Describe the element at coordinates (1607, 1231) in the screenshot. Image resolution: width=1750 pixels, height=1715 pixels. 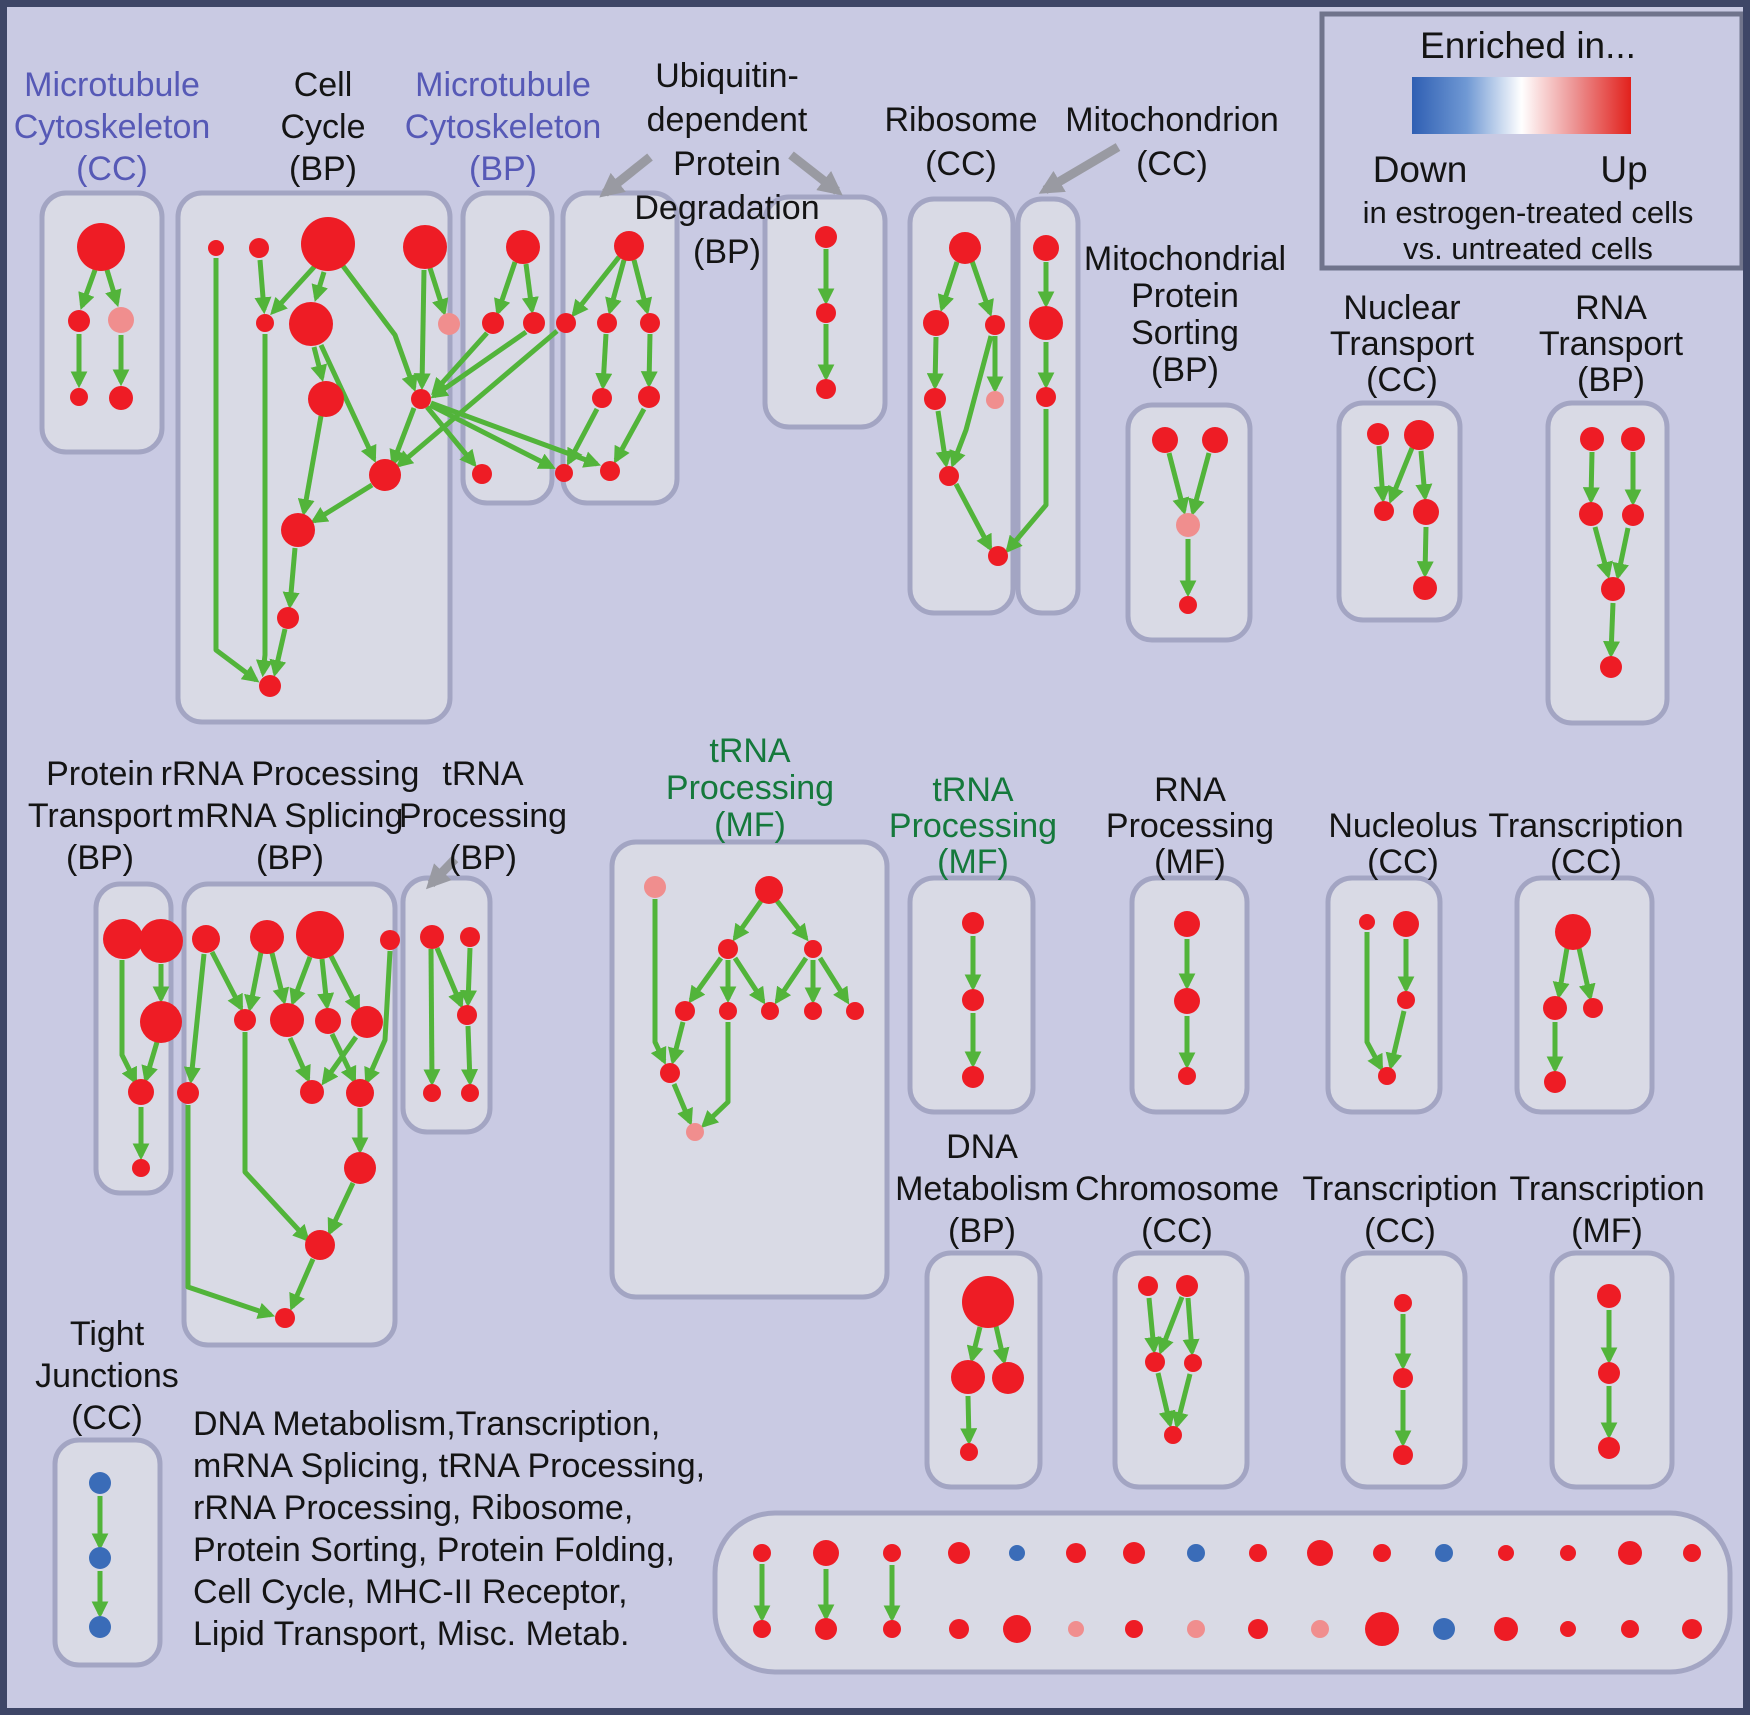
I see `label-transcription-mf-line-2: (MF)` at that location.